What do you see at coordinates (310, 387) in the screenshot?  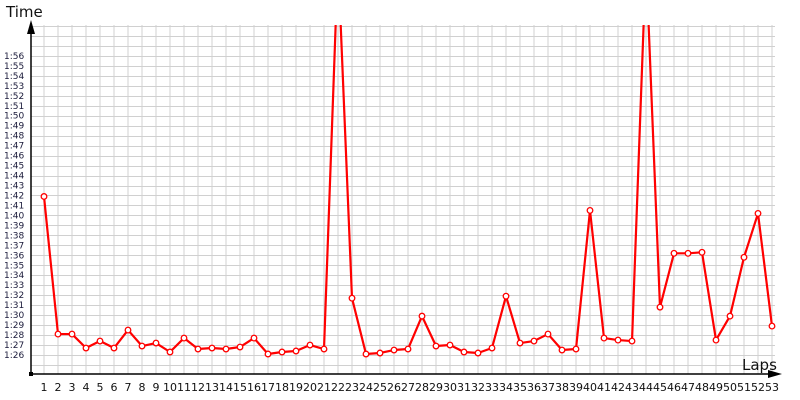 I see `x-tick-label: 20` at bounding box center [310, 387].